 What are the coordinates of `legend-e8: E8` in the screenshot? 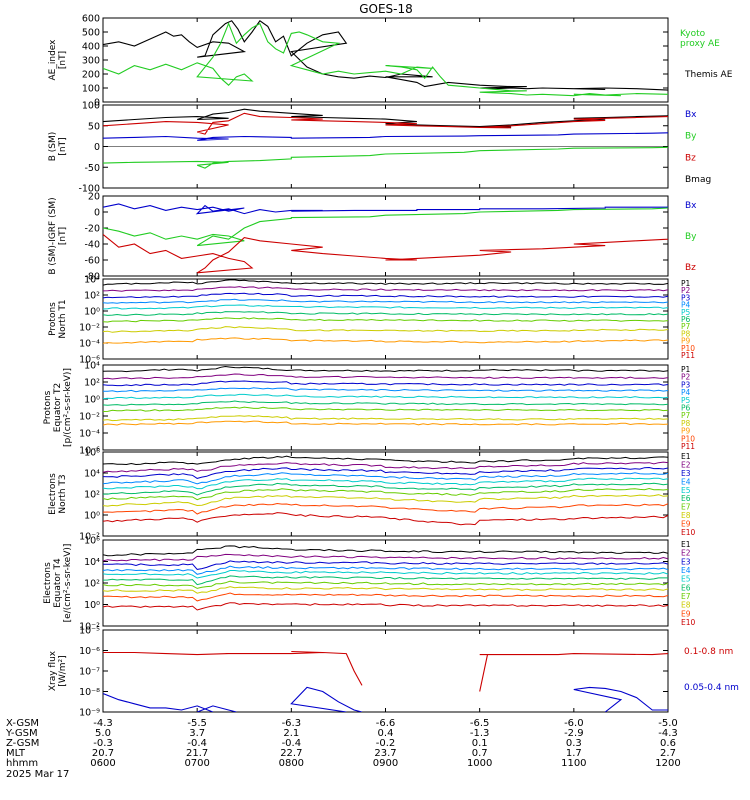 It's located at (686, 515).